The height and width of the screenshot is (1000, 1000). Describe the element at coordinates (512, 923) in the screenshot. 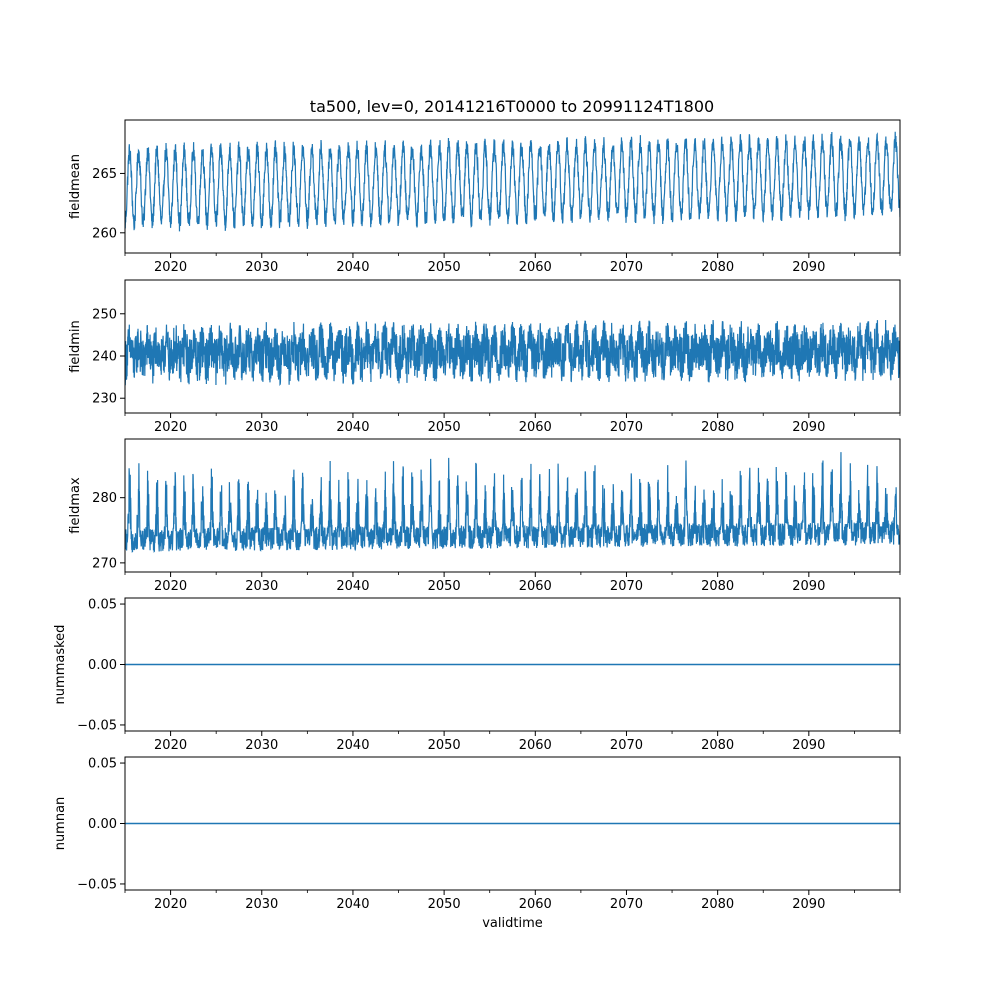

I see `x-axis-label: validtime` at that location.